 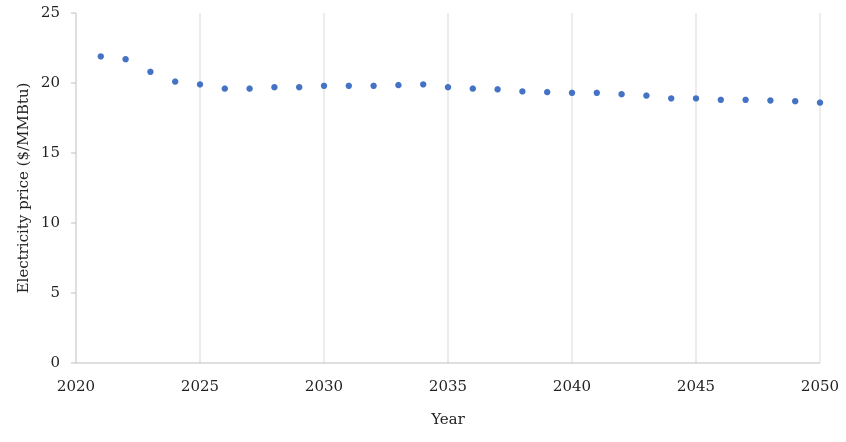 I want to click on x-tick-label: 2025, so click(x=200, y=386).